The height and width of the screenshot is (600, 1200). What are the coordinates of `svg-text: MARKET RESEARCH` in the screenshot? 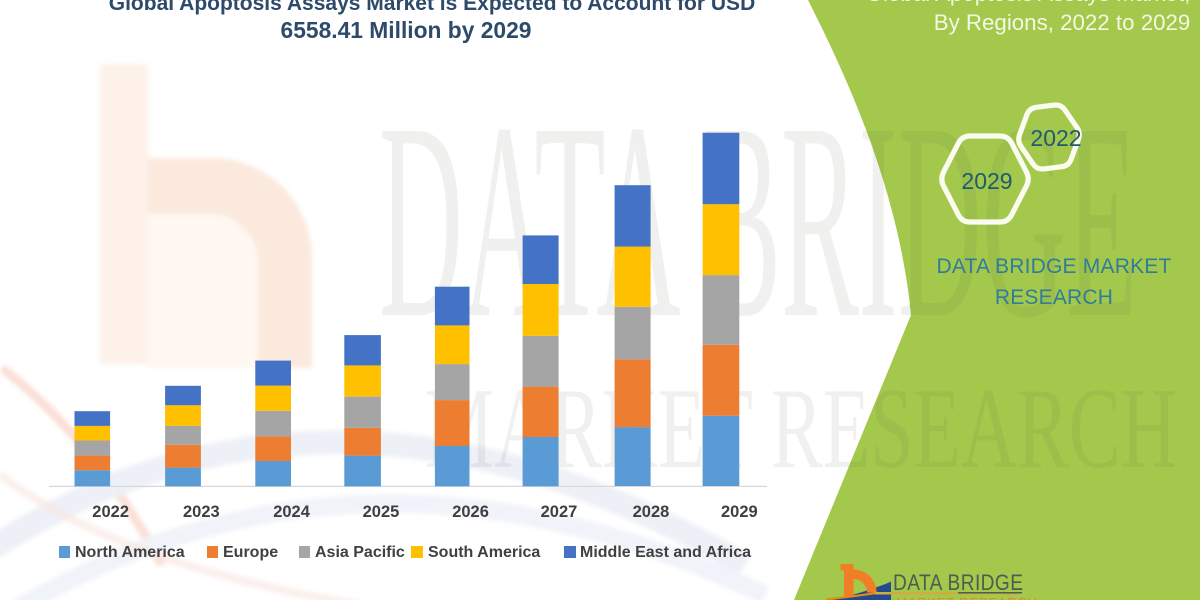 It's located at (967, 597).